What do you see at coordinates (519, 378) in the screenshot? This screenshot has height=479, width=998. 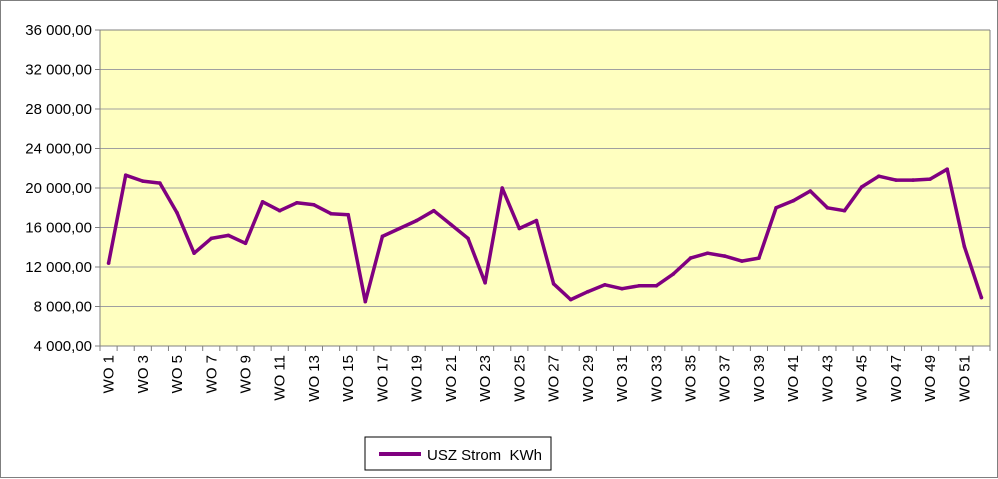 I see `x-tick-label: WO 25` at bounding box center [519, 378].